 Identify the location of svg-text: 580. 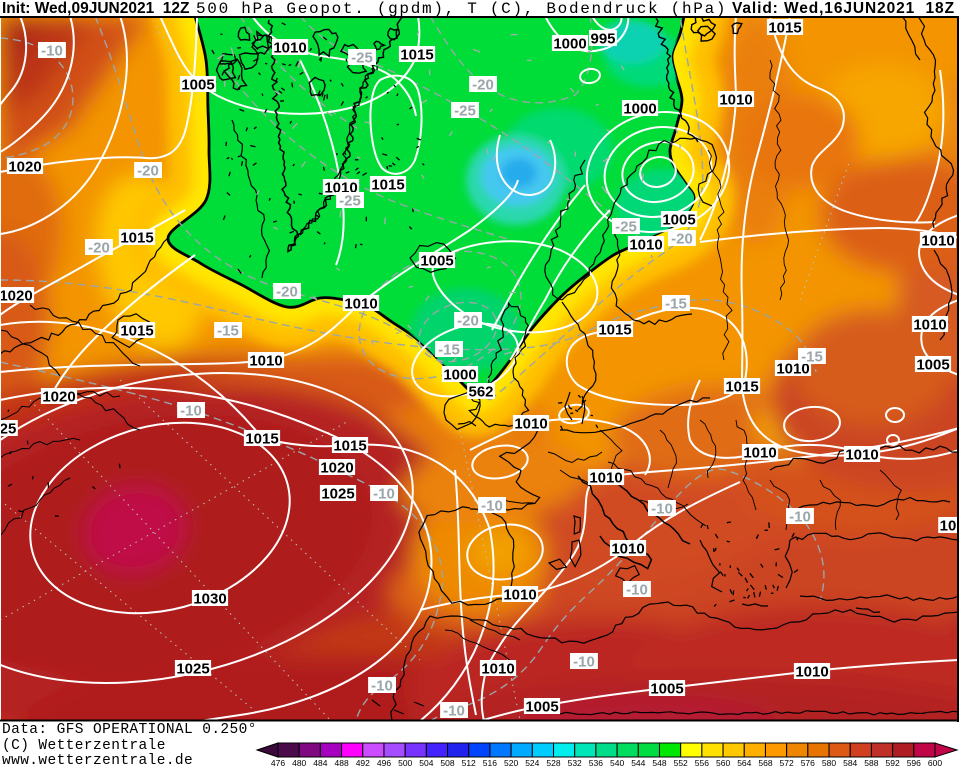
(829, 763).